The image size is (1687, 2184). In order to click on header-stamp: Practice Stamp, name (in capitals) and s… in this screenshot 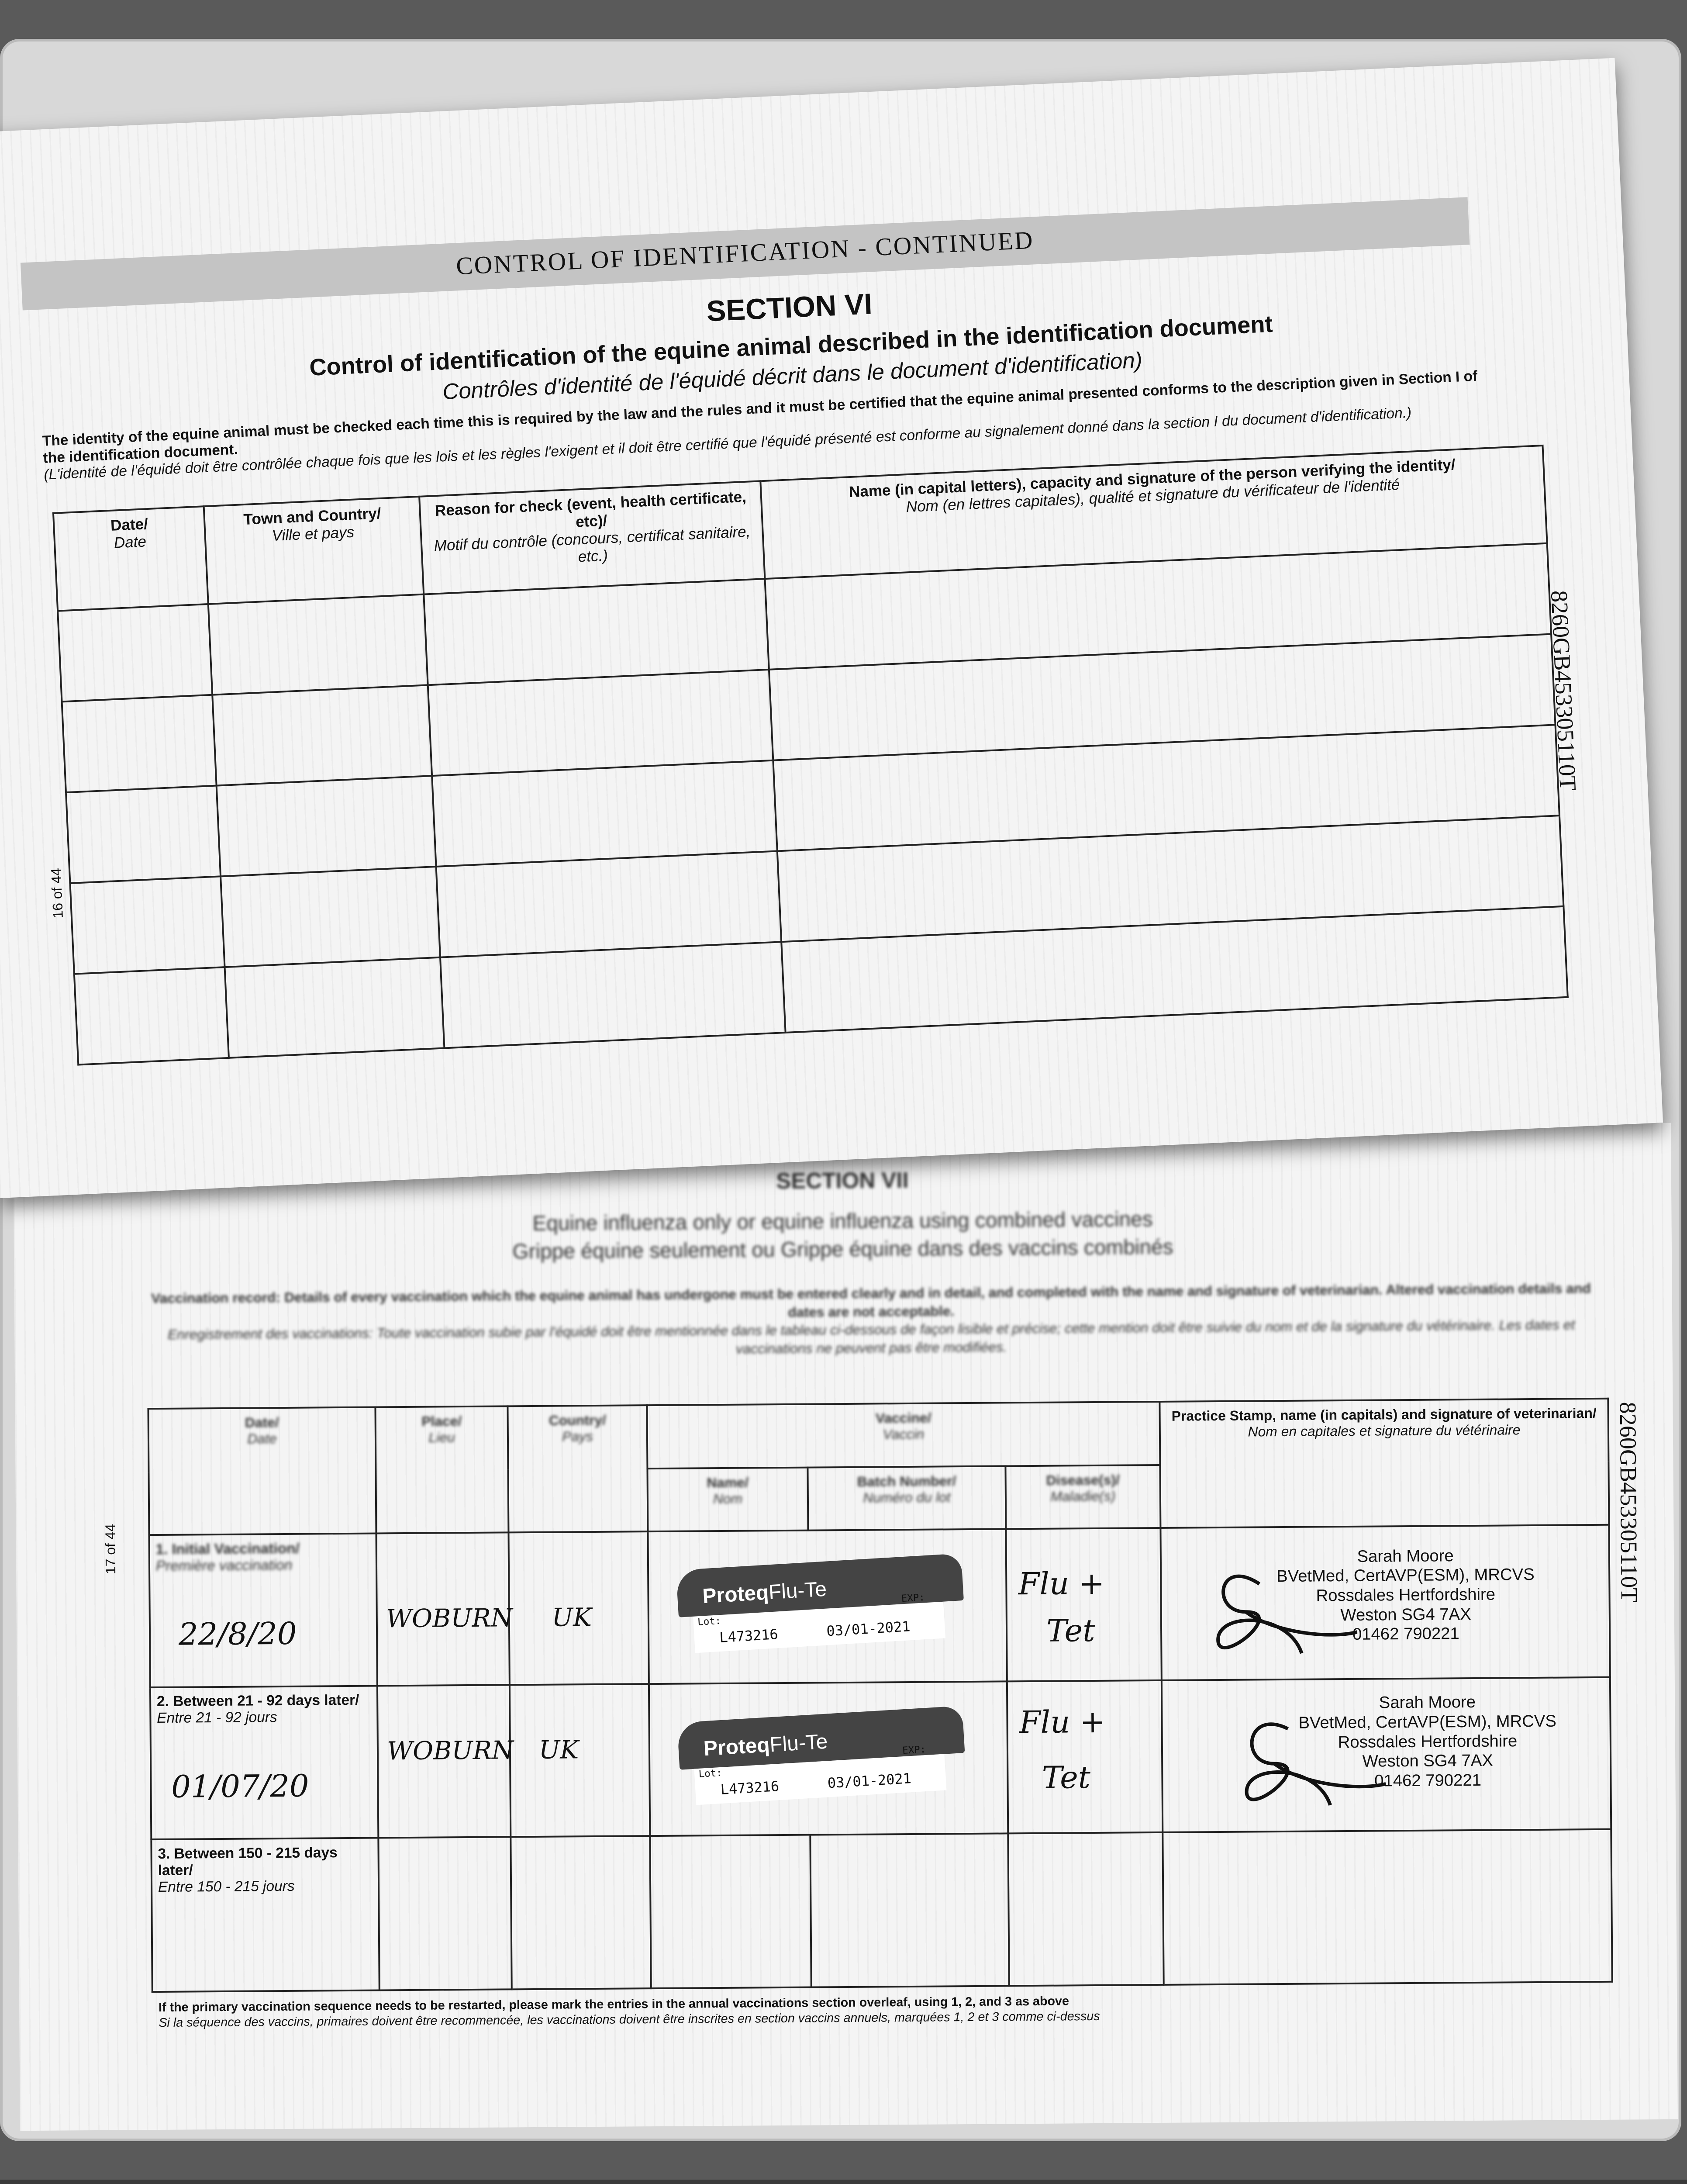, I will do `click(1384, 1463)`.